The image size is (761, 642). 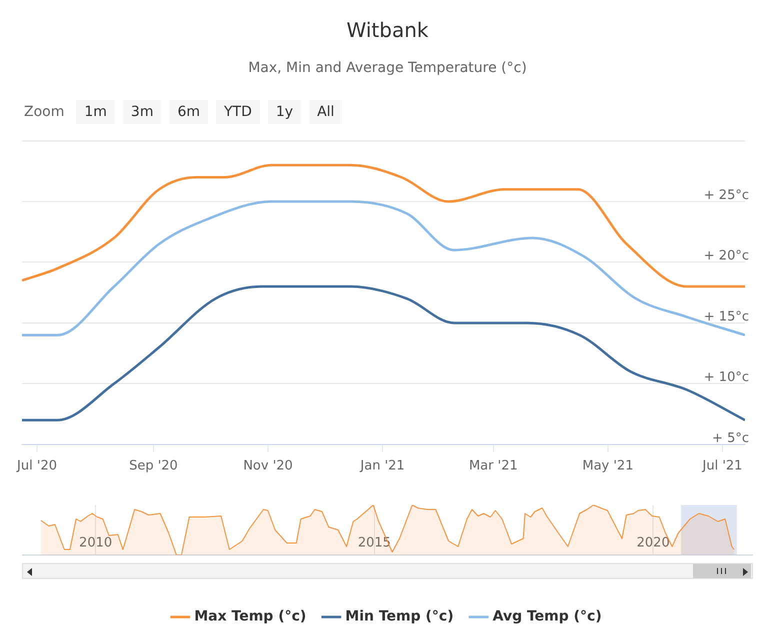 What do you see at coordinates (325, 112) in the screenshot?
I see `text: All` at bounding box center [325, 112].